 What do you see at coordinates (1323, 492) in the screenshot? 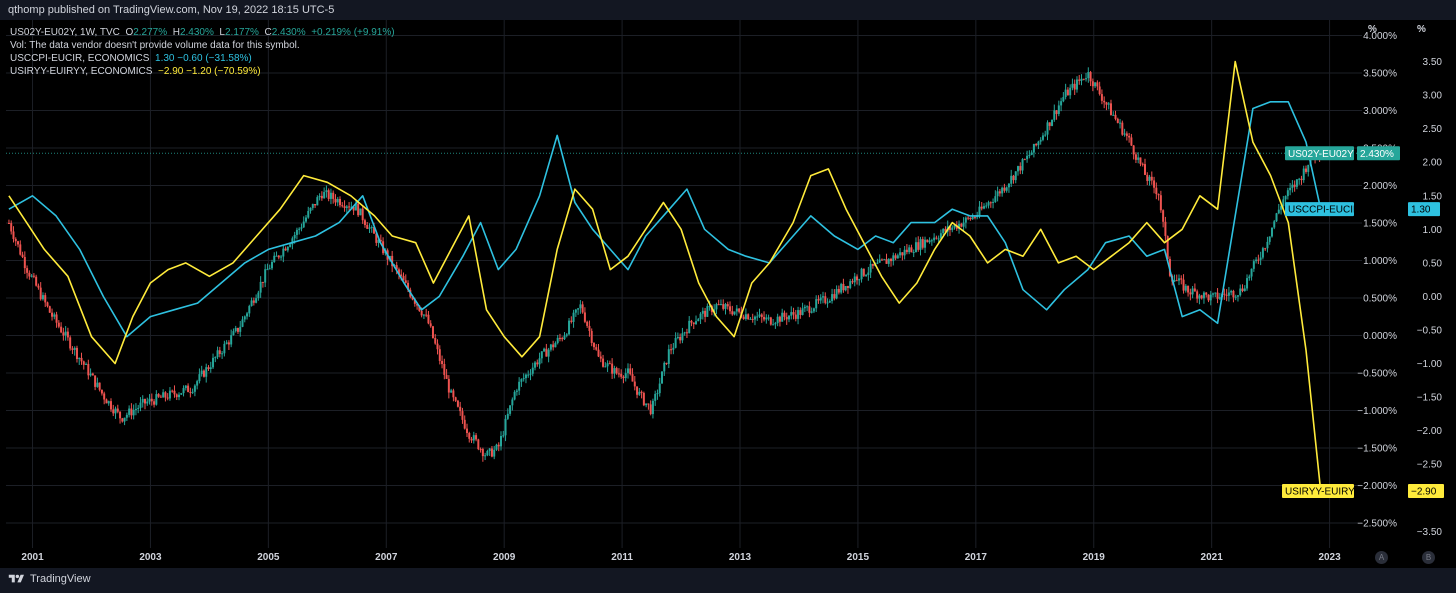
I see `tag-iryy-name: USIRYY-EUIRYY` at bounding box center [1323, 492].